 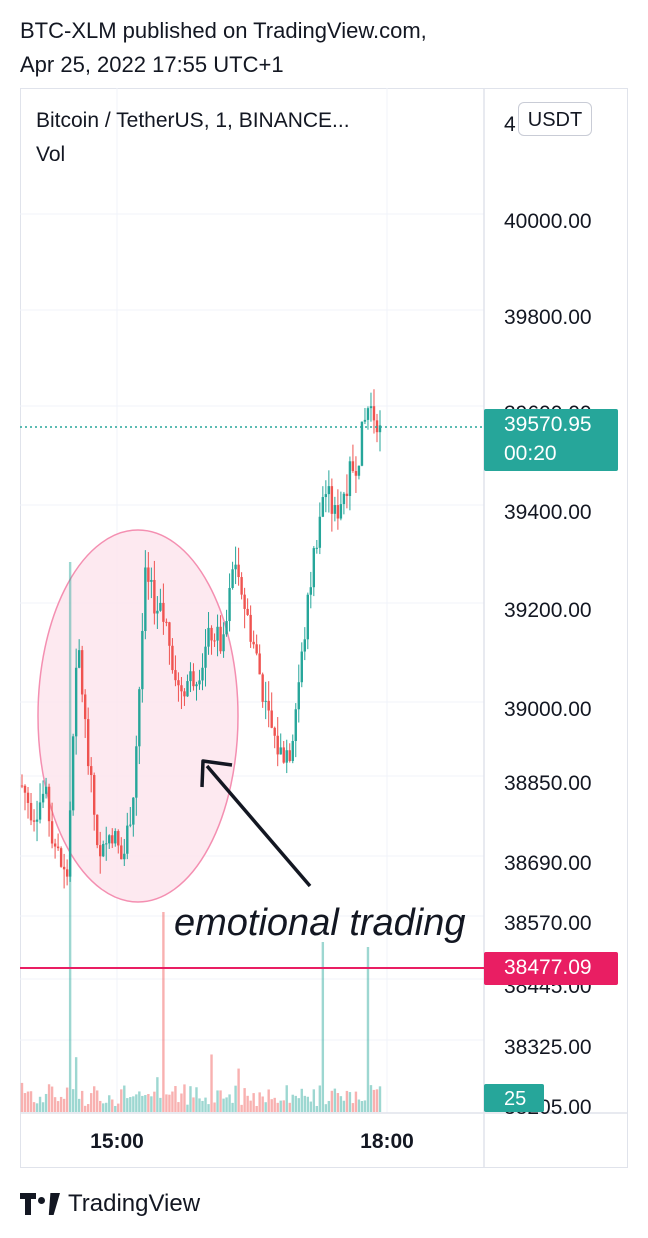 I want to click on volume-value: 25, so click(x=515, y=1099).